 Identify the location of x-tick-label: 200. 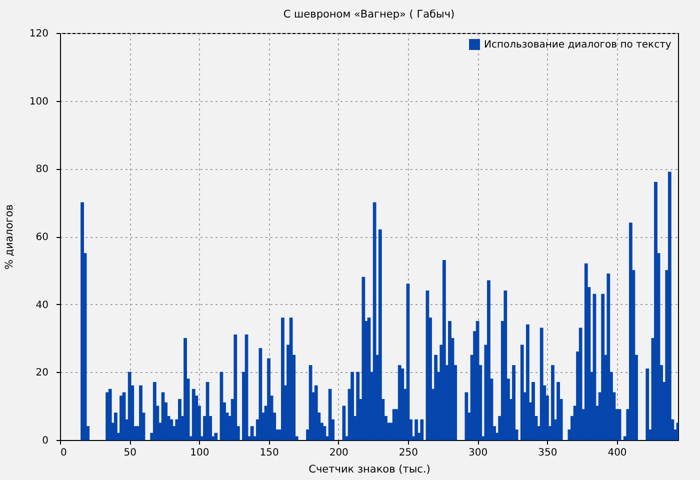
(338, 453).